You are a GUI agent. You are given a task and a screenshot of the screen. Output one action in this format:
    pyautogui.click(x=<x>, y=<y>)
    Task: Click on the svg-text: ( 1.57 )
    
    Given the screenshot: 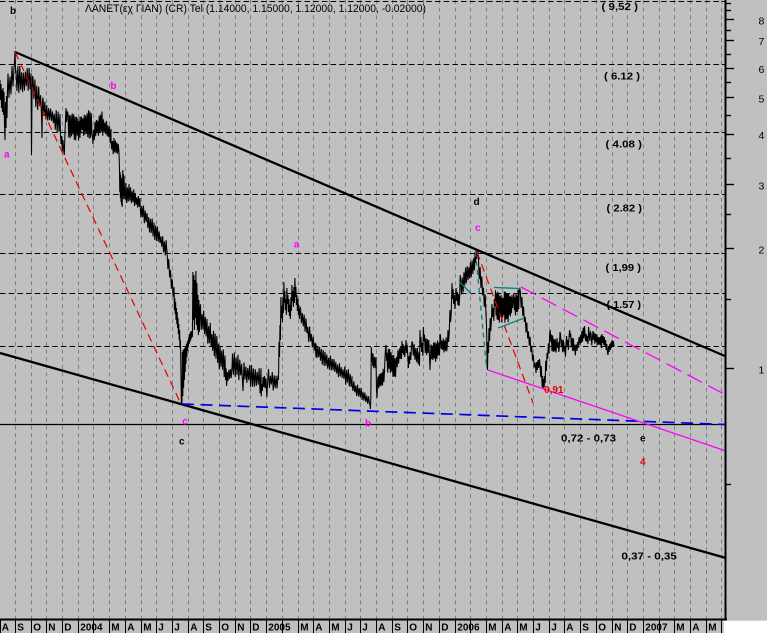 What is the action you would take?
    pyautogui.click(x=624, y=305)
    